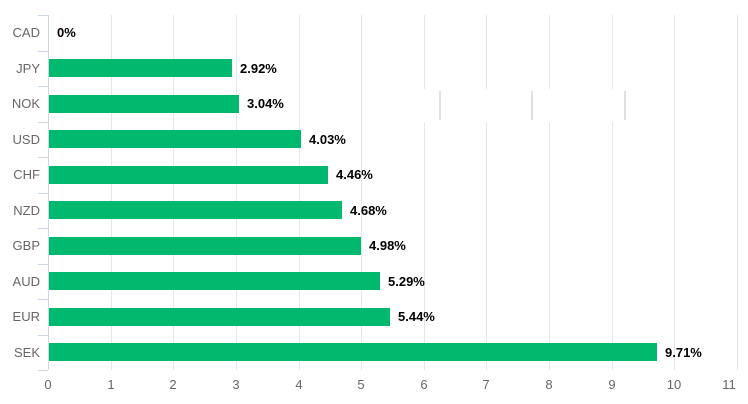  I want to click on x-axis-label-2: 2, so click(173, 384).